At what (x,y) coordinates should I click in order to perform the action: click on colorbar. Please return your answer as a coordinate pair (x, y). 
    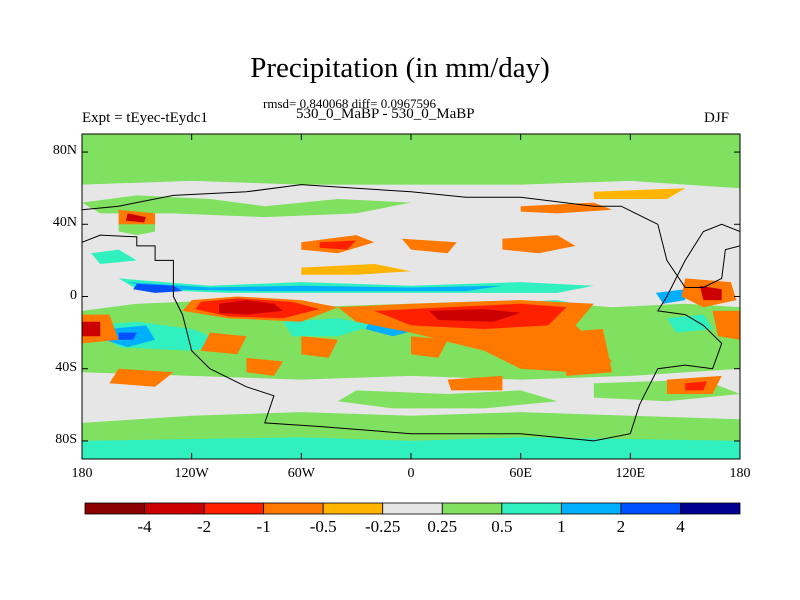
    Looking at the image, I should click on (412, 508).